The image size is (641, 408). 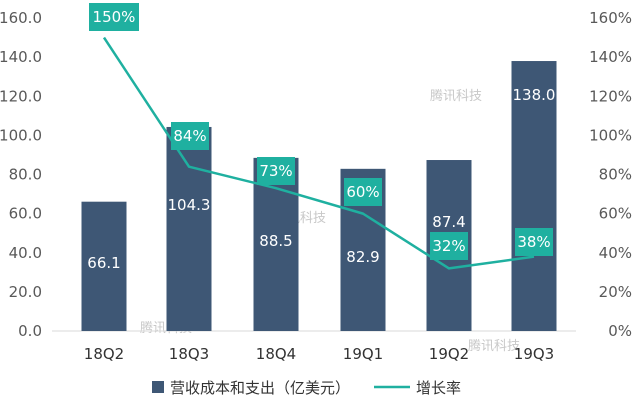 What do you see at coordinates (534, 354) in the screenshot?
I see `x-tick-19Q3: 19Q3` at bounding box center [534, 354].